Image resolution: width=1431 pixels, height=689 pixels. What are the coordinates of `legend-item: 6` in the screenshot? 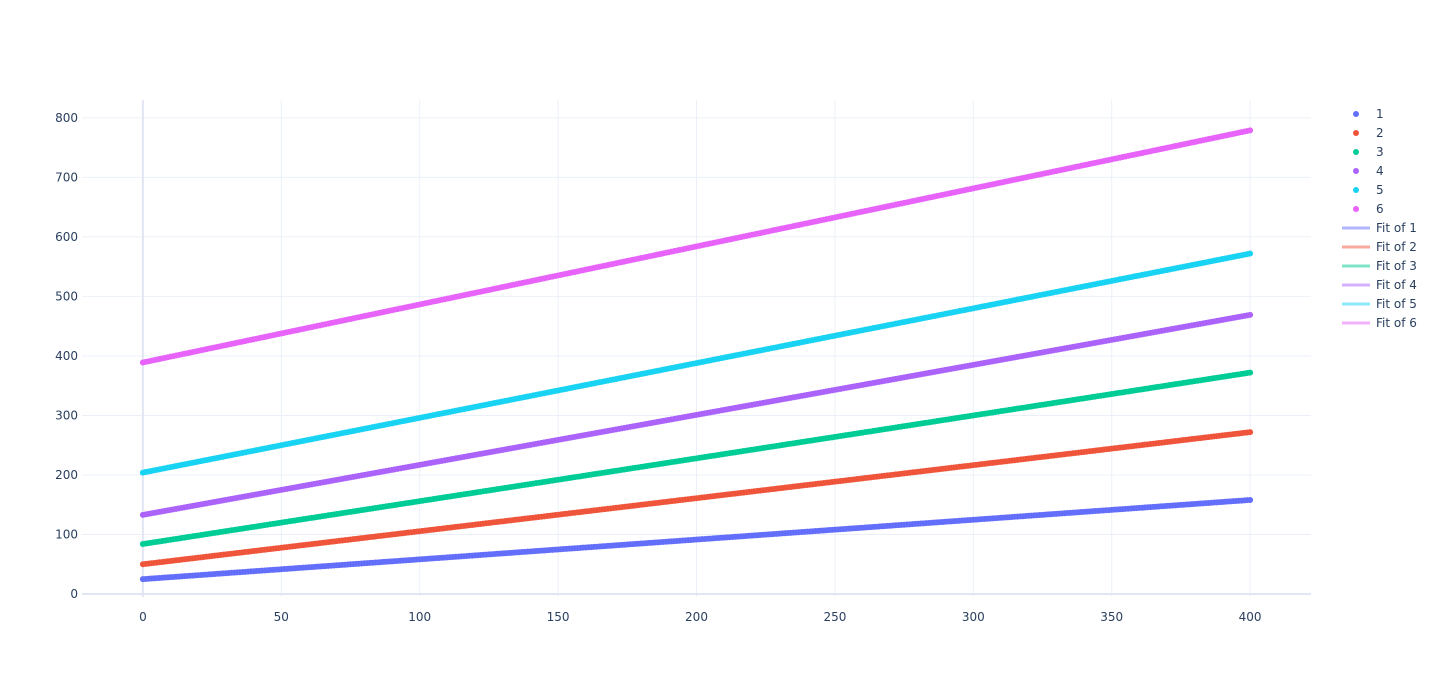 It's located at (1368, 209).